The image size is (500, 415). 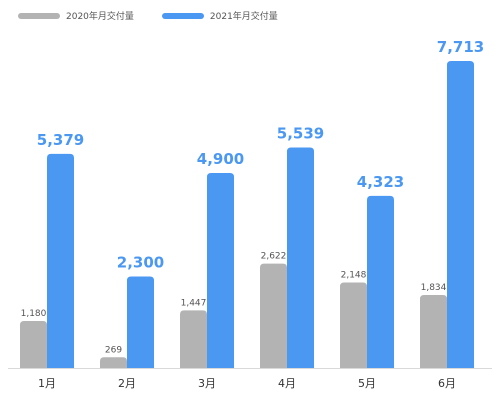 What do you see at coordinates (140, 262) in the screenshot?
I see `data-label-2021-2: 2,300` at bounding box center [140, 262].